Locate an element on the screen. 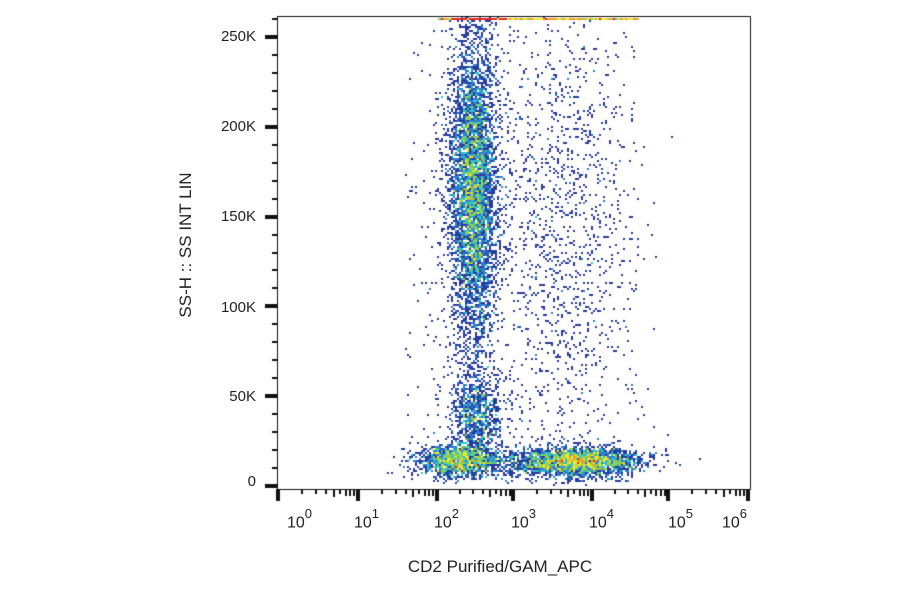 The height and width of the screenshot is (594, 900). x-tick-exponent: 3 is located at coordinates (532, 513).